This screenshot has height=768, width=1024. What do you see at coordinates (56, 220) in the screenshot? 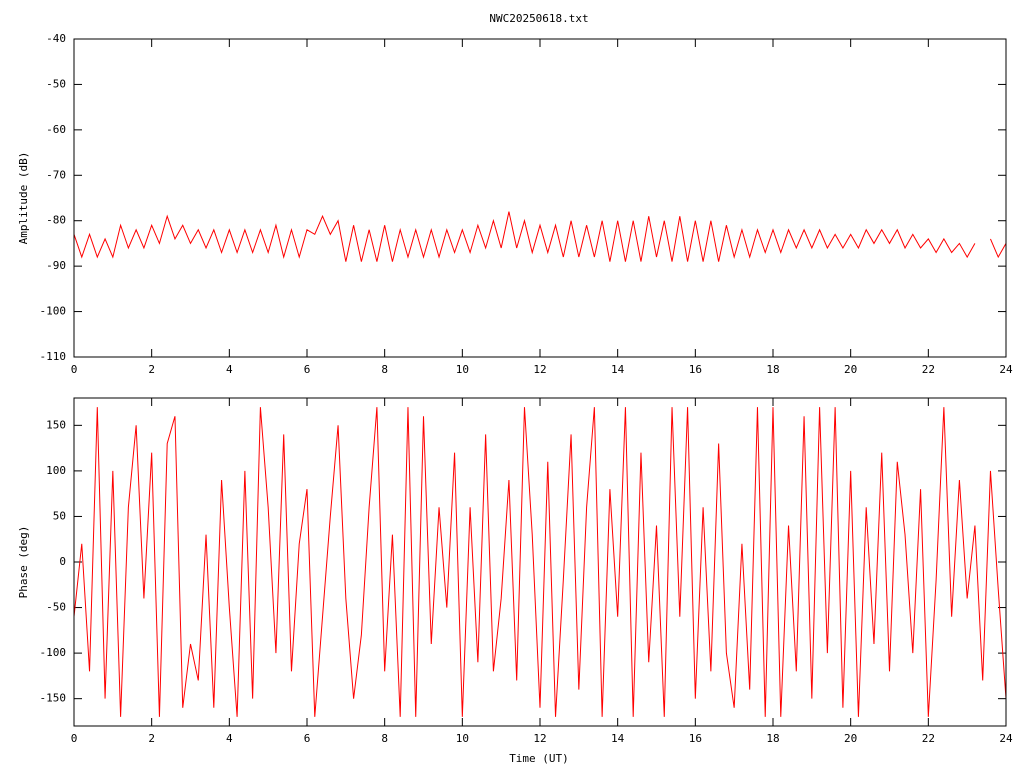
I see `y-tick-label: -80` at bounding box center [56, 220].